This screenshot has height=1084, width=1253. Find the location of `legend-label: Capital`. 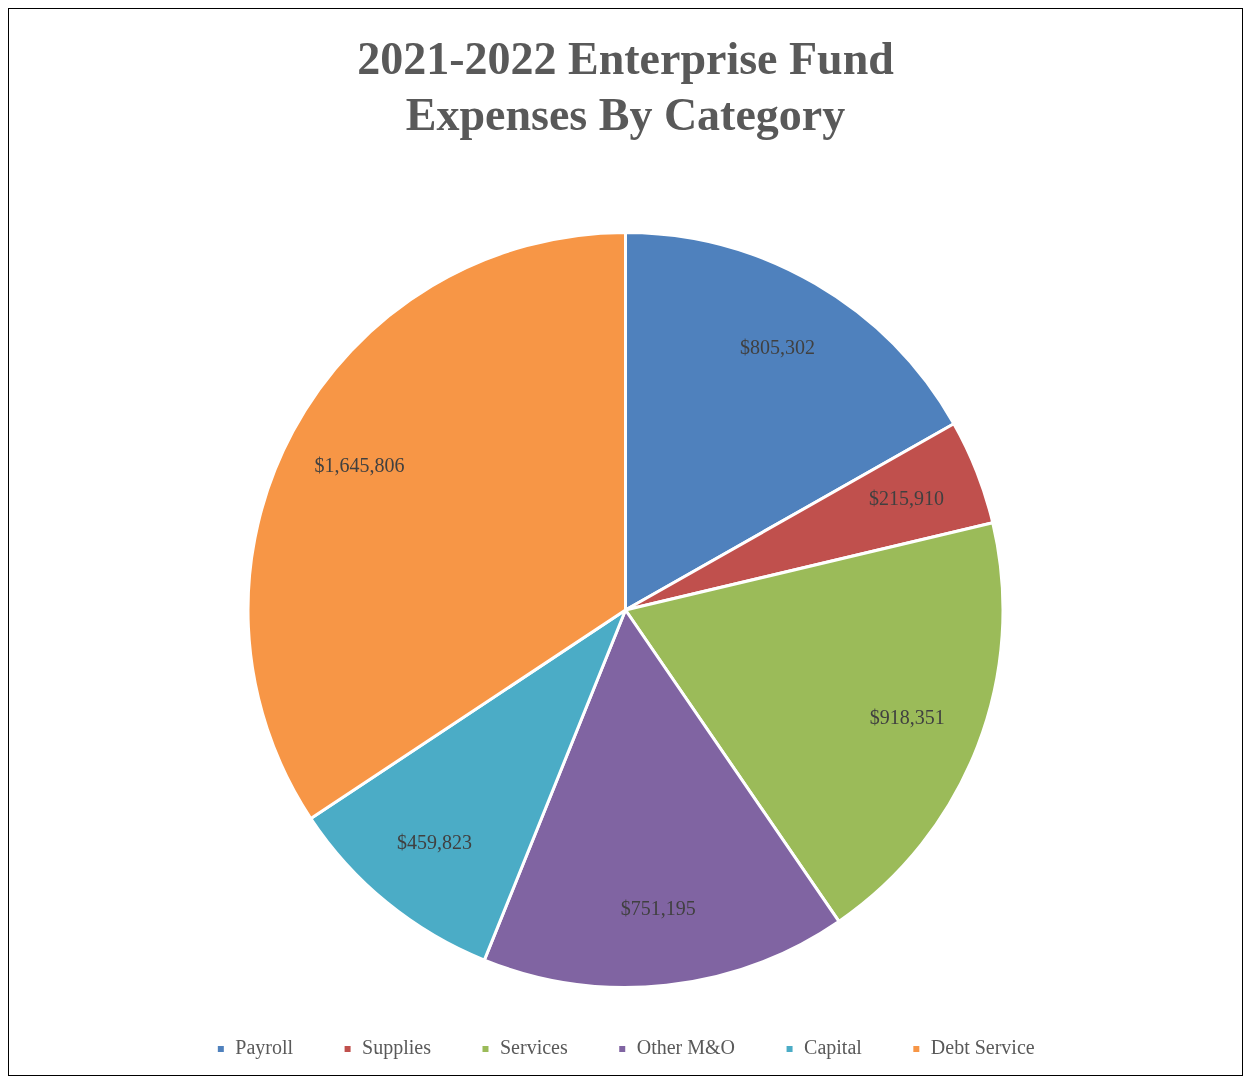

legend-label: Capital is located at coordinates (833, 1048).